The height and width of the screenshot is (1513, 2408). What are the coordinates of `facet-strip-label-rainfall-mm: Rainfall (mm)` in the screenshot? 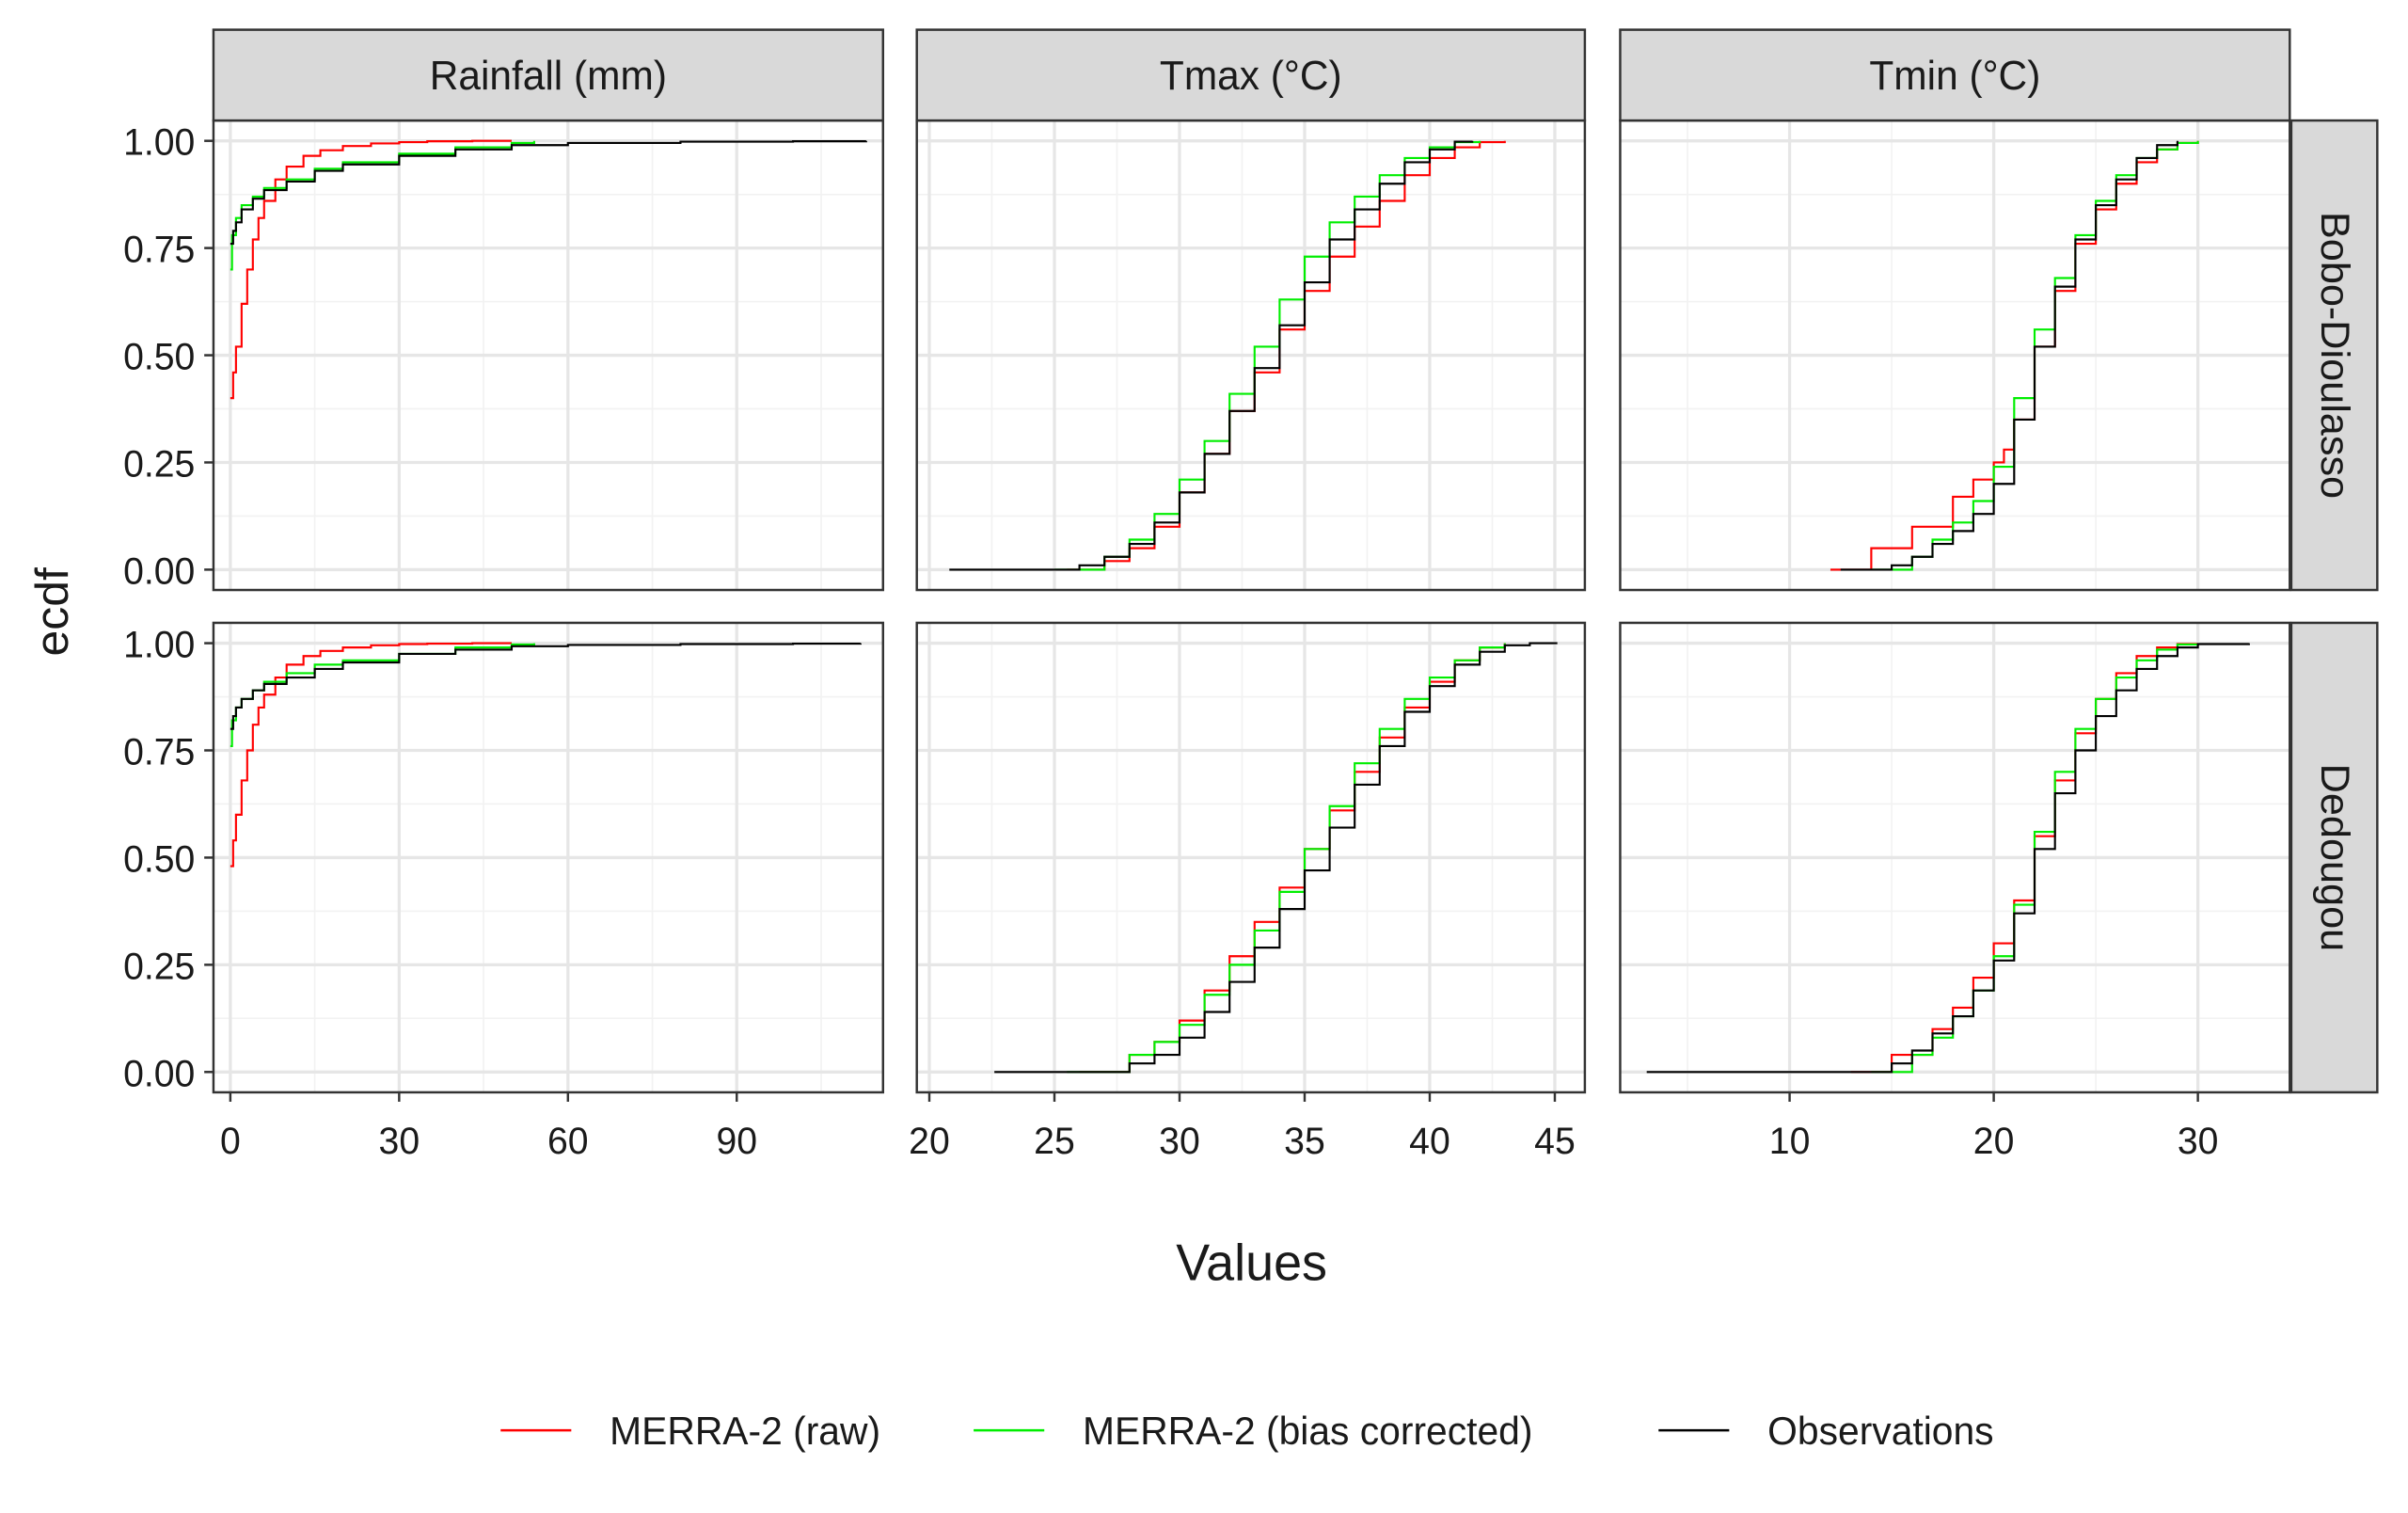 It's located at (549, 75).